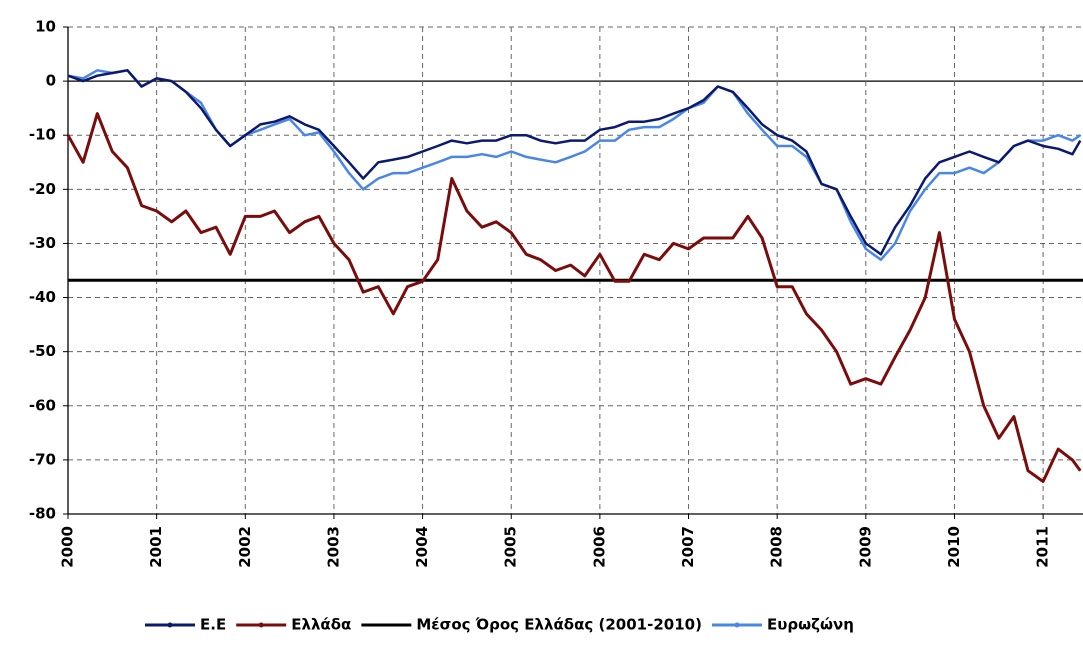  What do you see at coordinates (68, 547) in the screenshot?
I see `x-tick-label: 2000` at bounding box center [68, 547].